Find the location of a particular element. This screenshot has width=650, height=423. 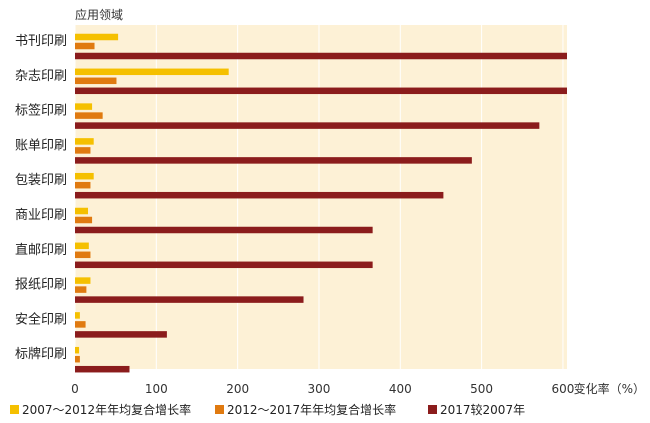

category-label: 杂志印刷 is located at coordinates (41, 76).